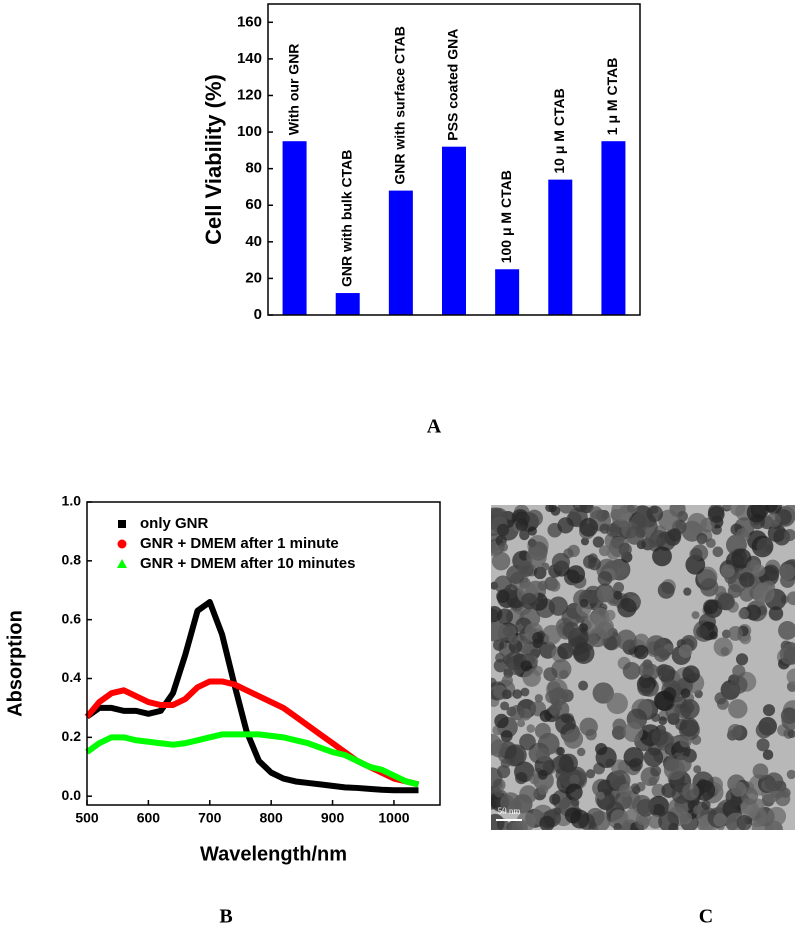 The image size is (800, 939). What do you see at coordinates (249, 94) in the screenshot?
I see `y-tick-label: 120` at bounding box center [249, 94].